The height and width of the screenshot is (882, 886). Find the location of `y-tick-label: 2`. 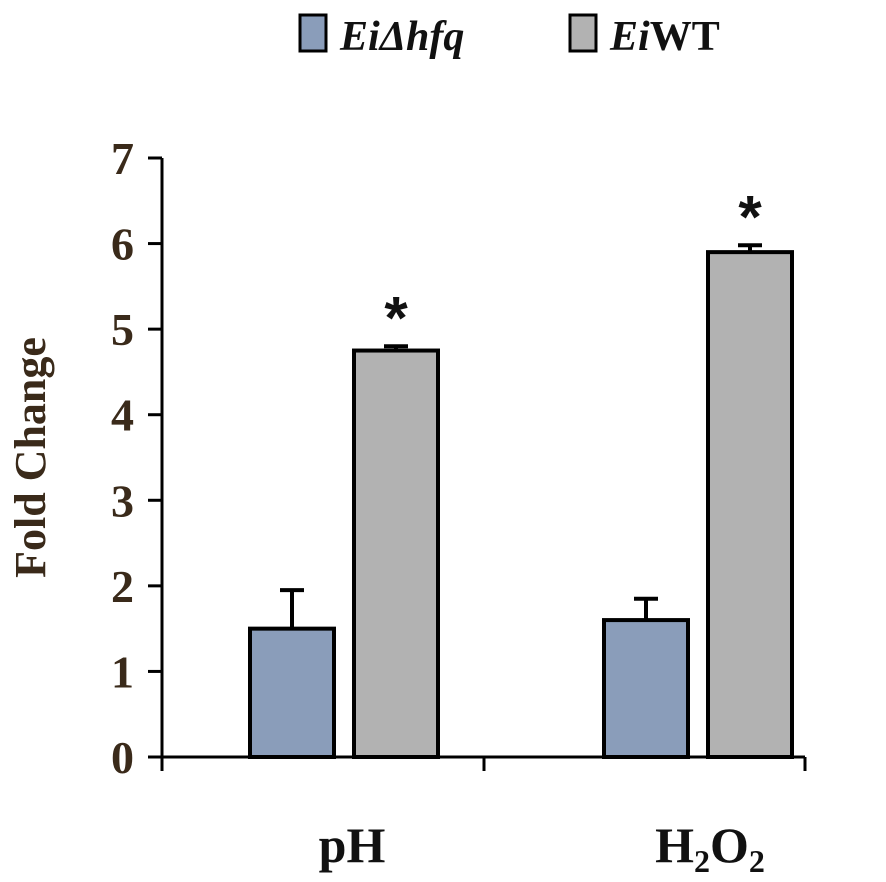

y-tick-label: 2 is located at coordinates (122, 586).